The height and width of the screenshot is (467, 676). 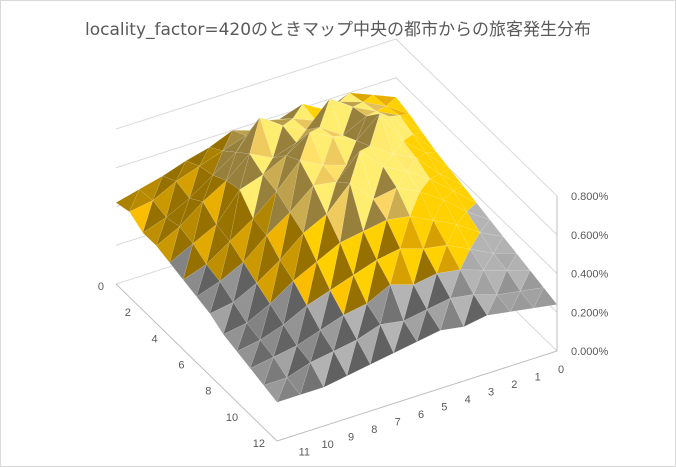 What do you see at coordinates (590, 352) in the screenshot?
I see `z-tick-label: 0.000%` at bounding box center [590, 352].